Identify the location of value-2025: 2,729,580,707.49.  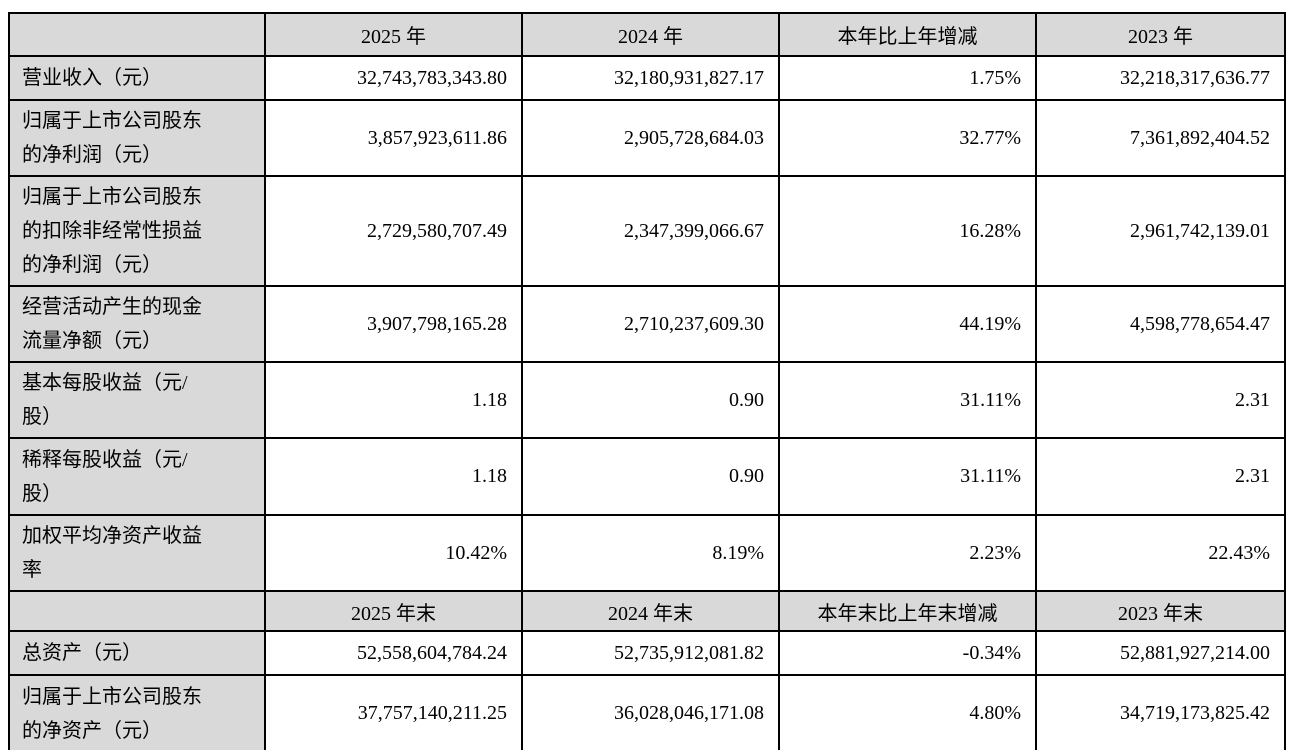
(393, 231).